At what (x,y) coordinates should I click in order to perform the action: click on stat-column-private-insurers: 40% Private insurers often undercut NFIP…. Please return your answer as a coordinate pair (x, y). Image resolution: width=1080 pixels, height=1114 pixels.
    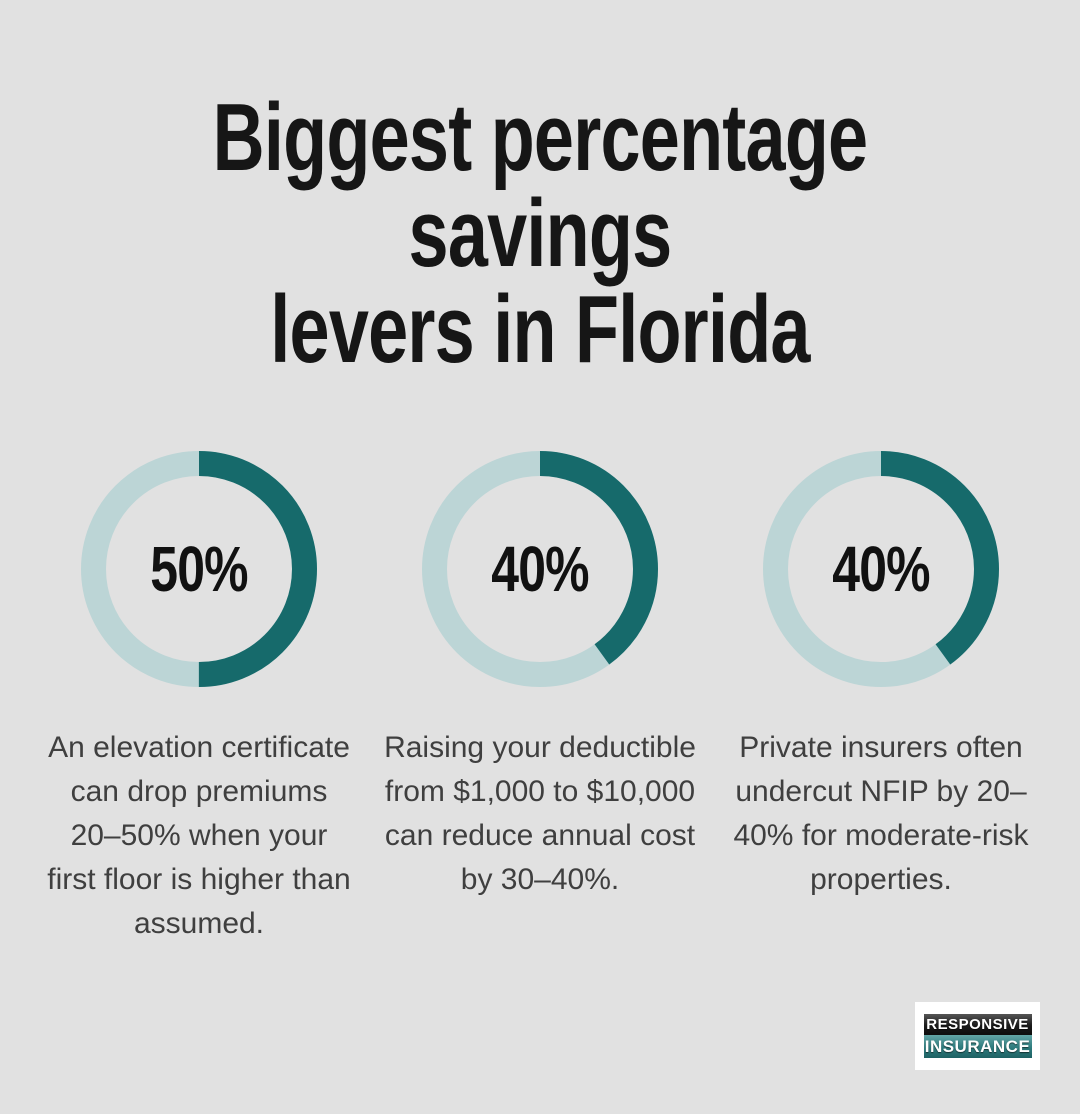
    Looking at the image, I should click on (881, 698).